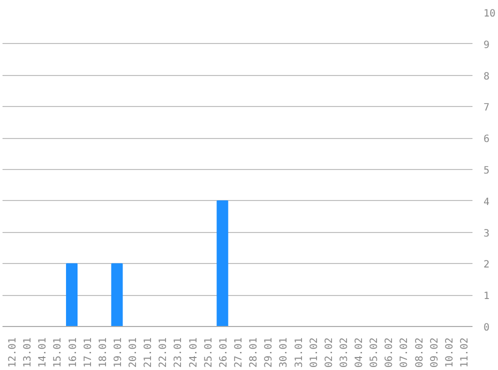 The width and height of the screenshot is (498, 370). What do you see at coordinates (284, 352) in the screenshot?
I see `x-tick-label: 30.01` at bounding box center [284, 352].